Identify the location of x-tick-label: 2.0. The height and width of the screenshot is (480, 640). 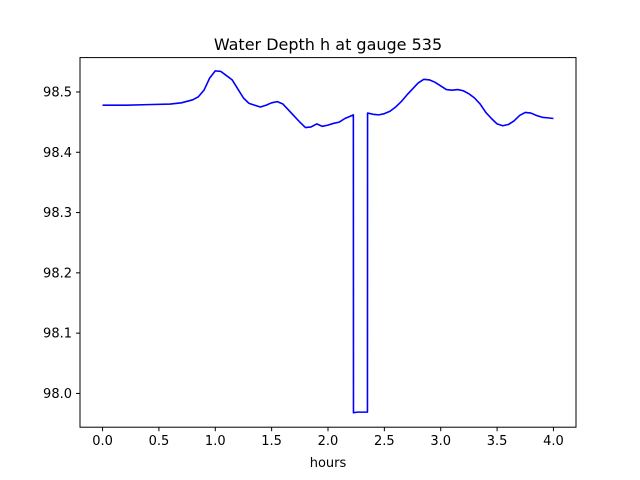
(328, 441).